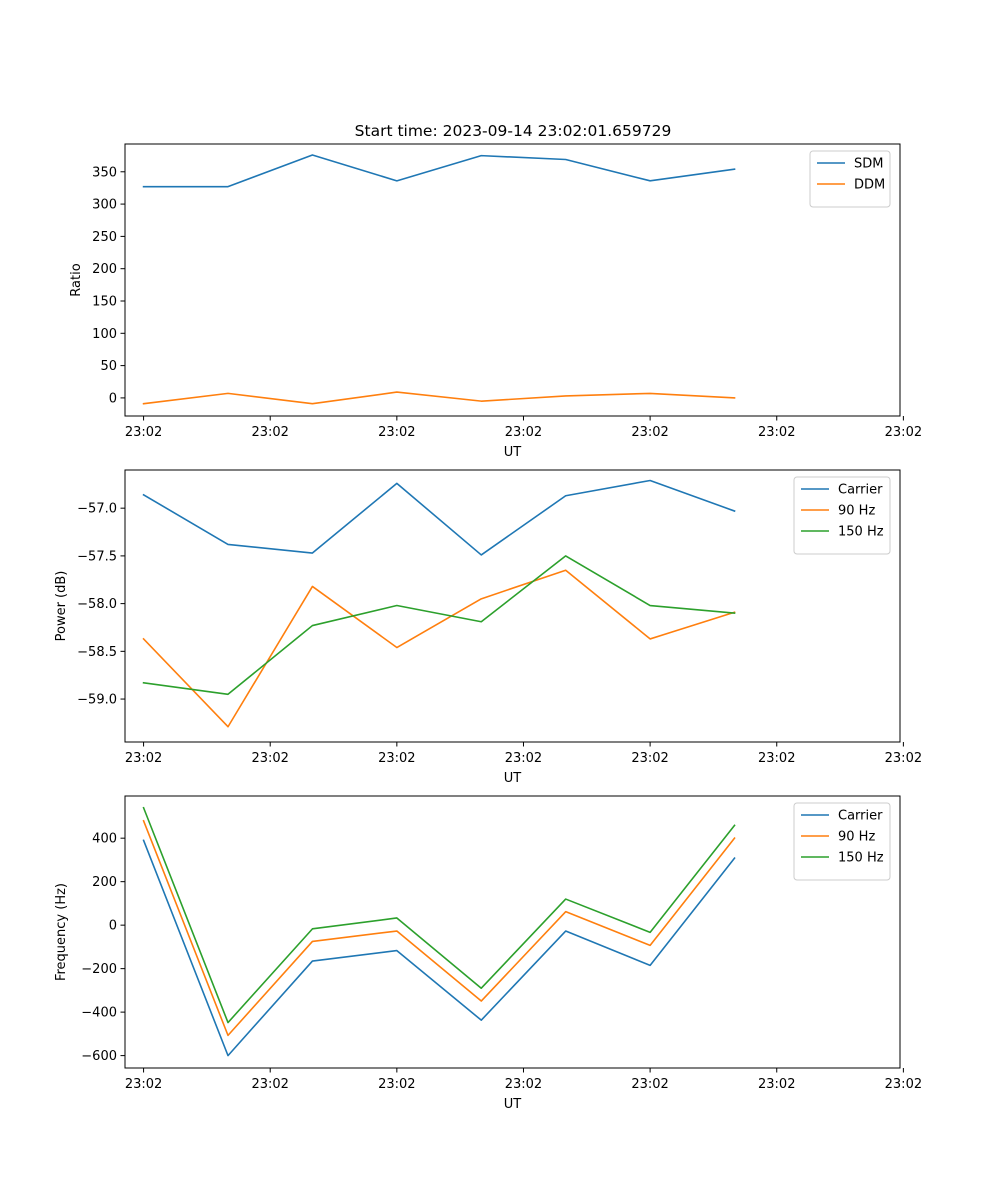  What do you see at coordinates (513, 131) in the screenshot?
I see `figure-title: Start time: 2023-09-14 23:02:01.659729` at bounding box center [513, 131].